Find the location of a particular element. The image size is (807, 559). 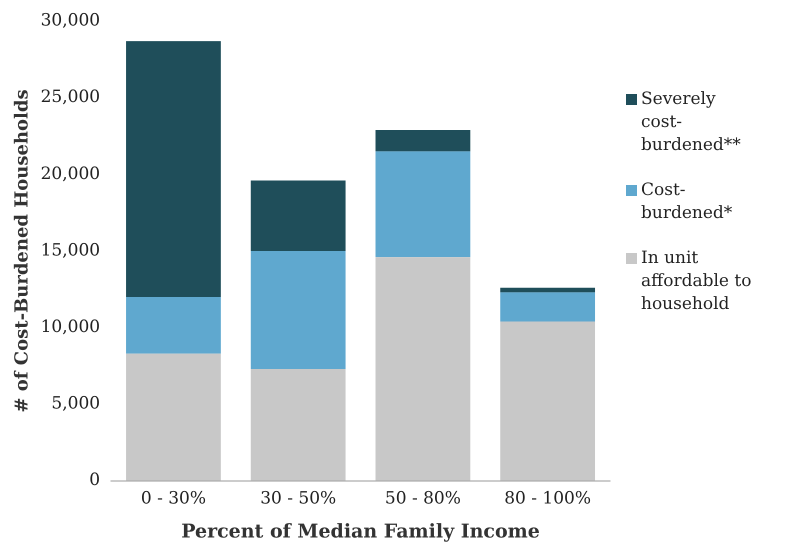

y-tick-label: 10,000 is located at coordinates (70, 327).